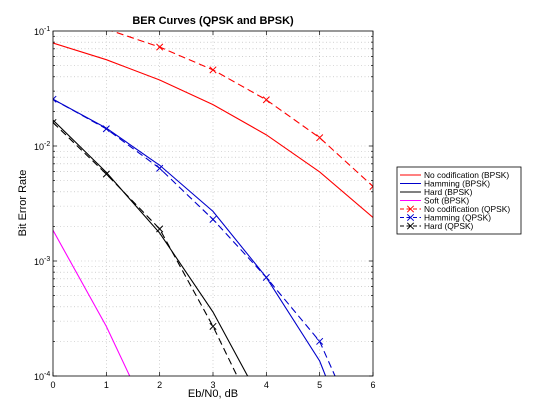 The width and height of the screenshot is (560, 420). What do you see at coordinates (266, 385) in the screenshot?
I see `x-tick-label: 4` at bounding box center [266, 385].